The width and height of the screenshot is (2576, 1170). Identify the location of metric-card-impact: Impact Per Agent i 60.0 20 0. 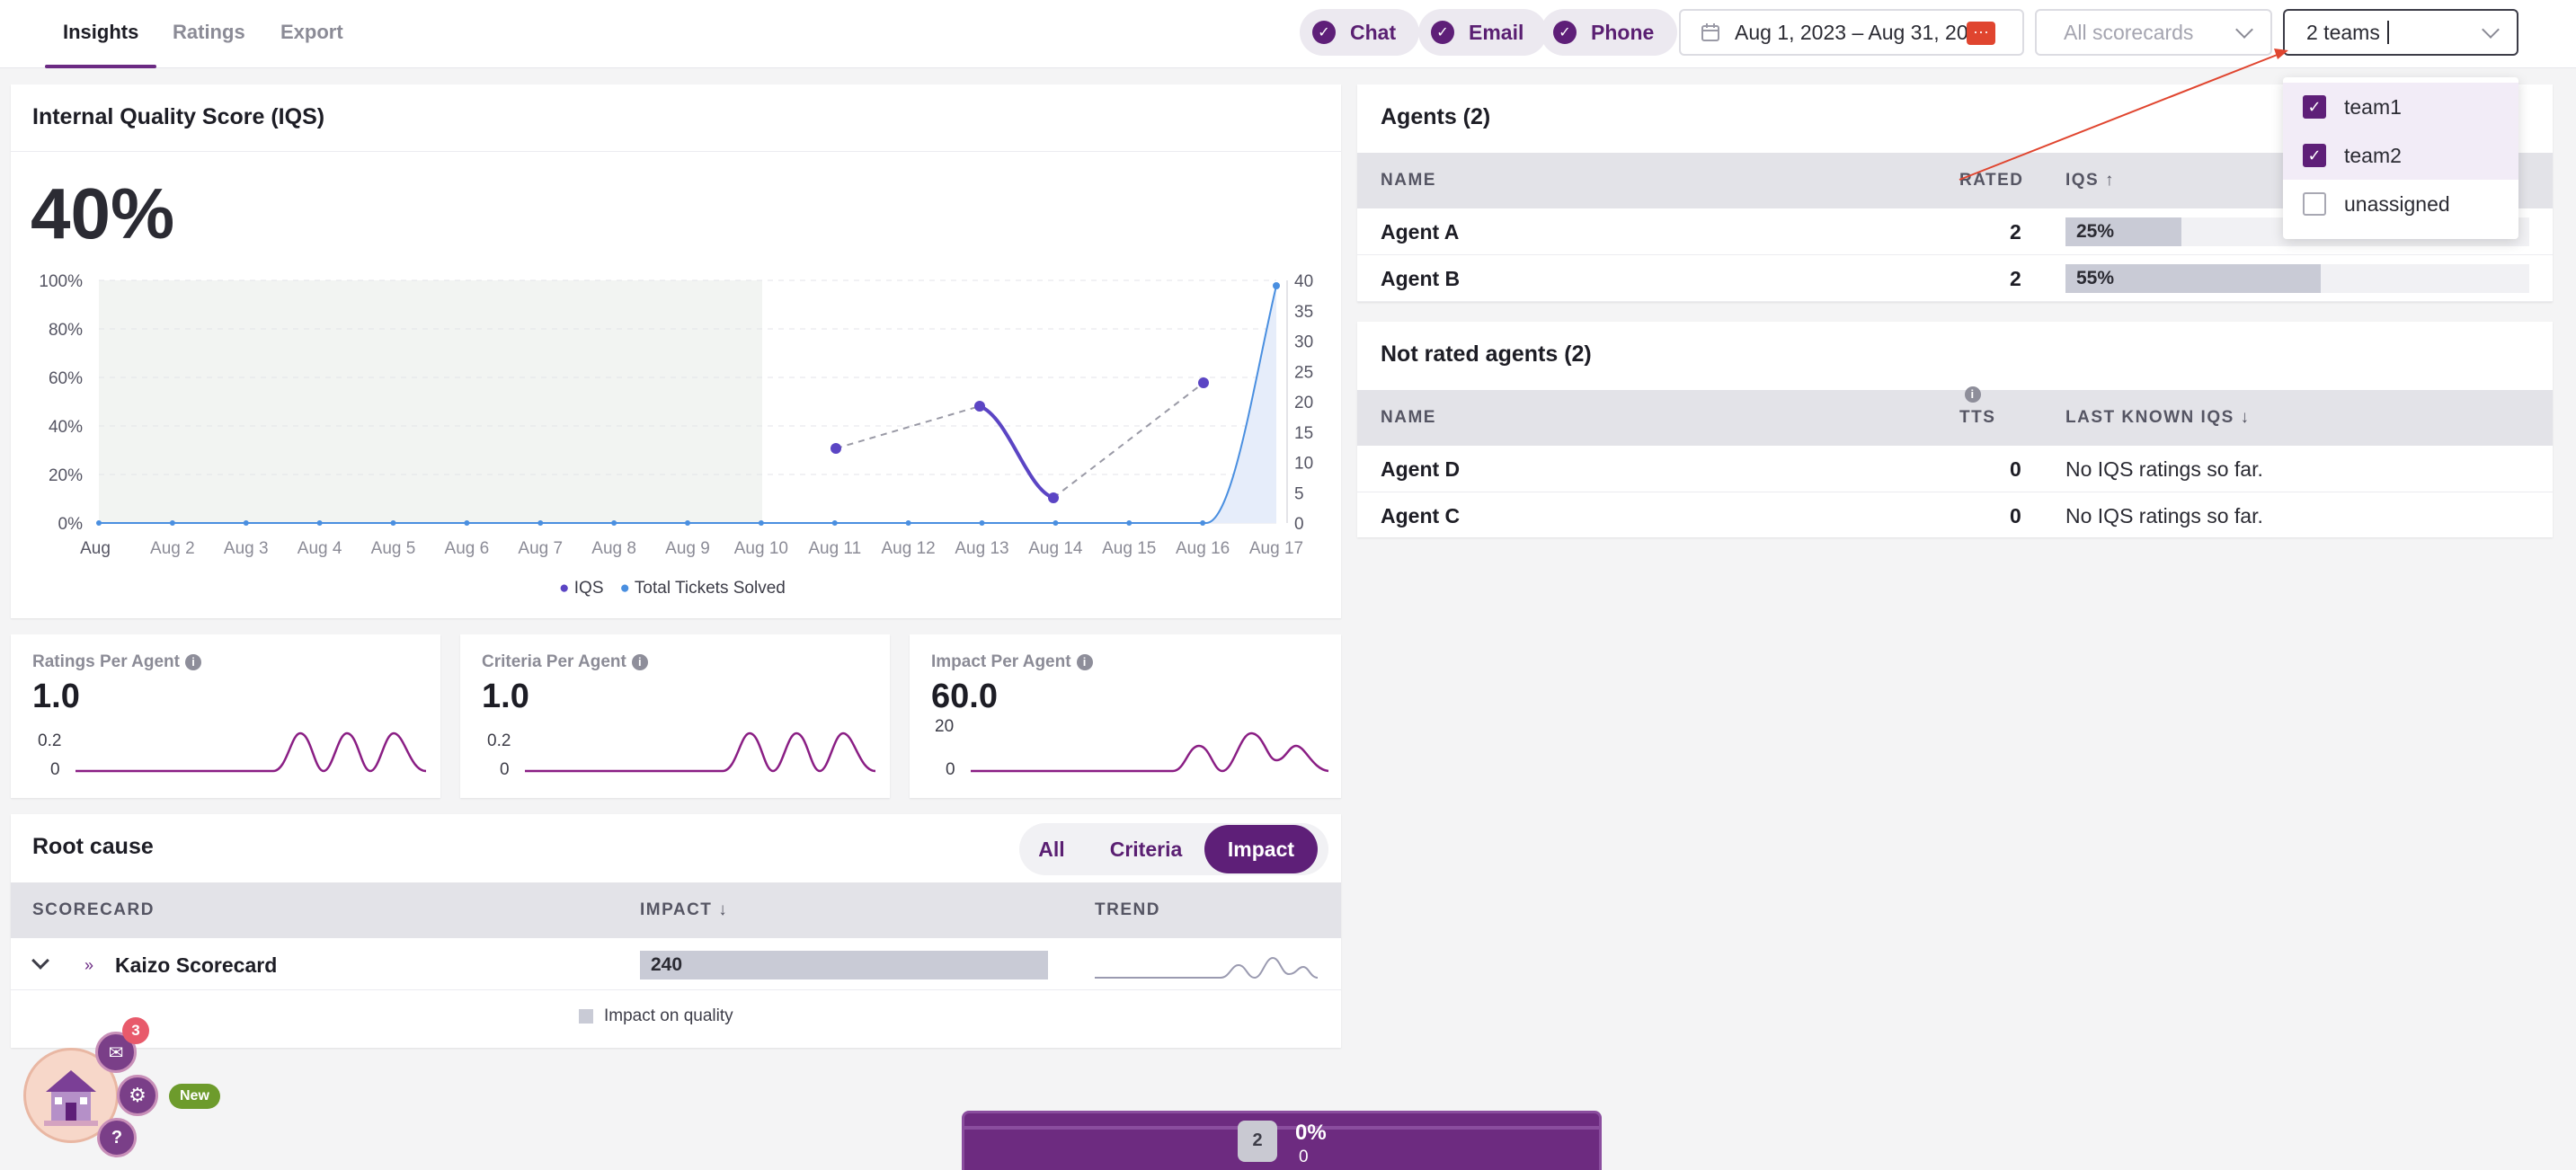
(1125, 716).